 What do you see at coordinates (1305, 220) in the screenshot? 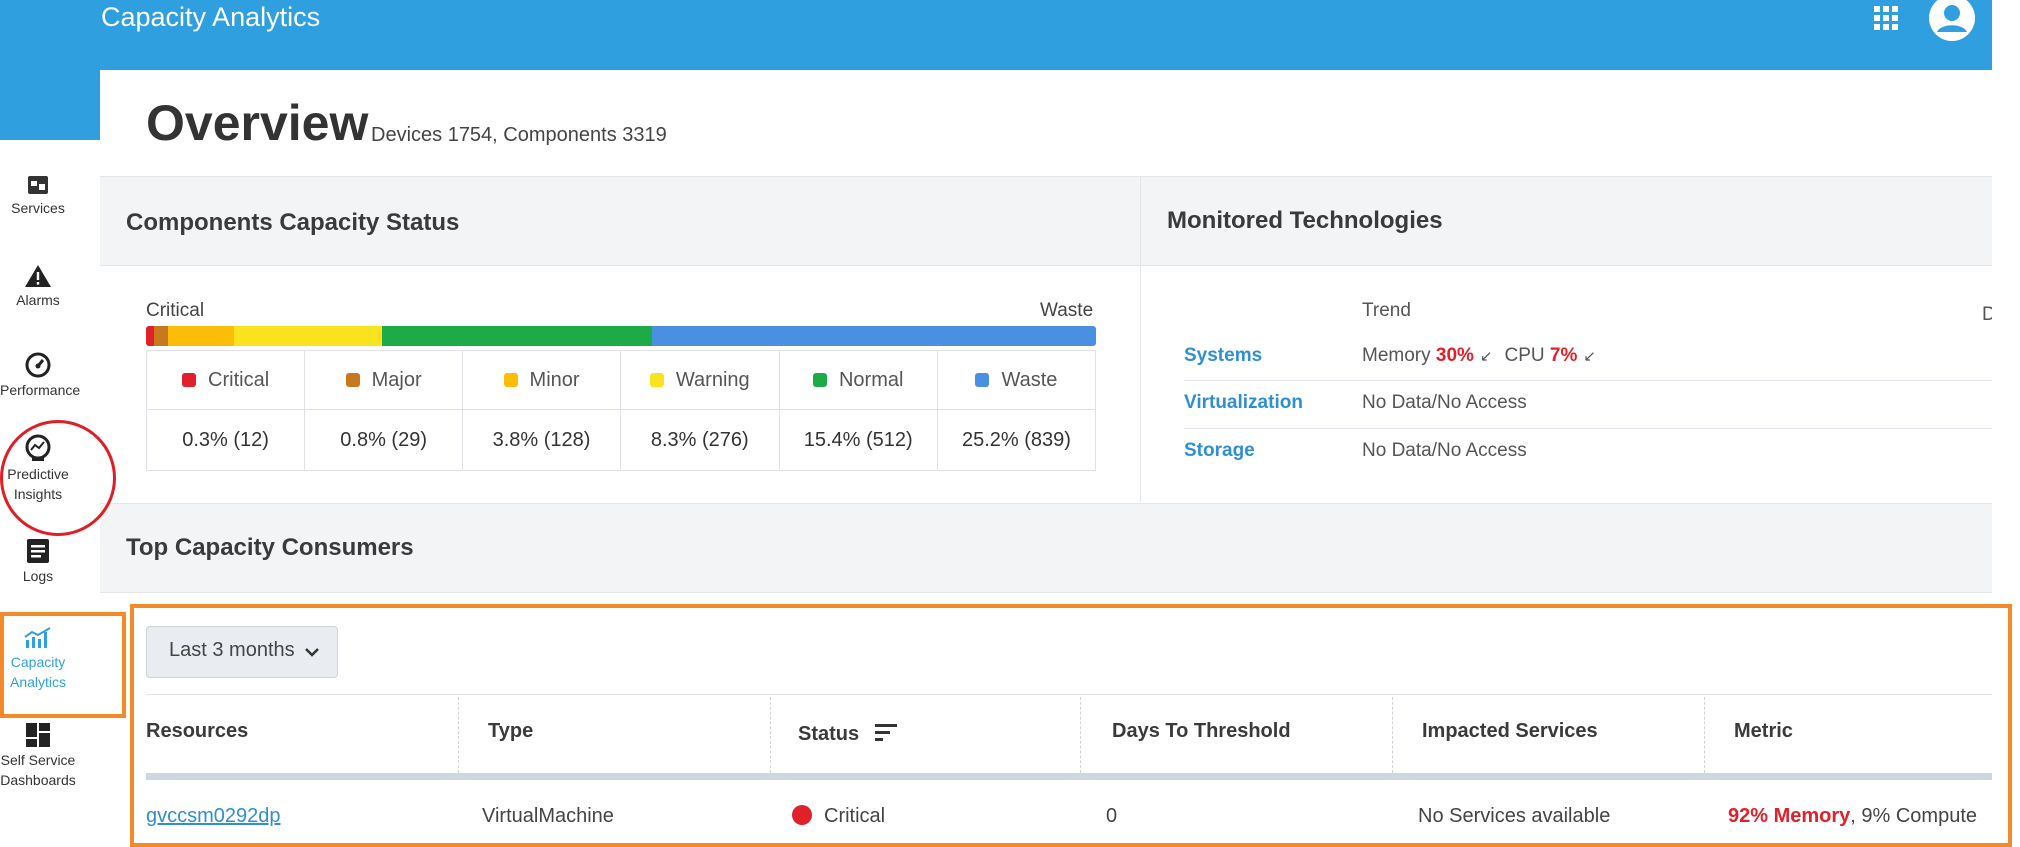
I see `monitored-tech-title: Monitored Technologies` at bounding box center [1305, 220].